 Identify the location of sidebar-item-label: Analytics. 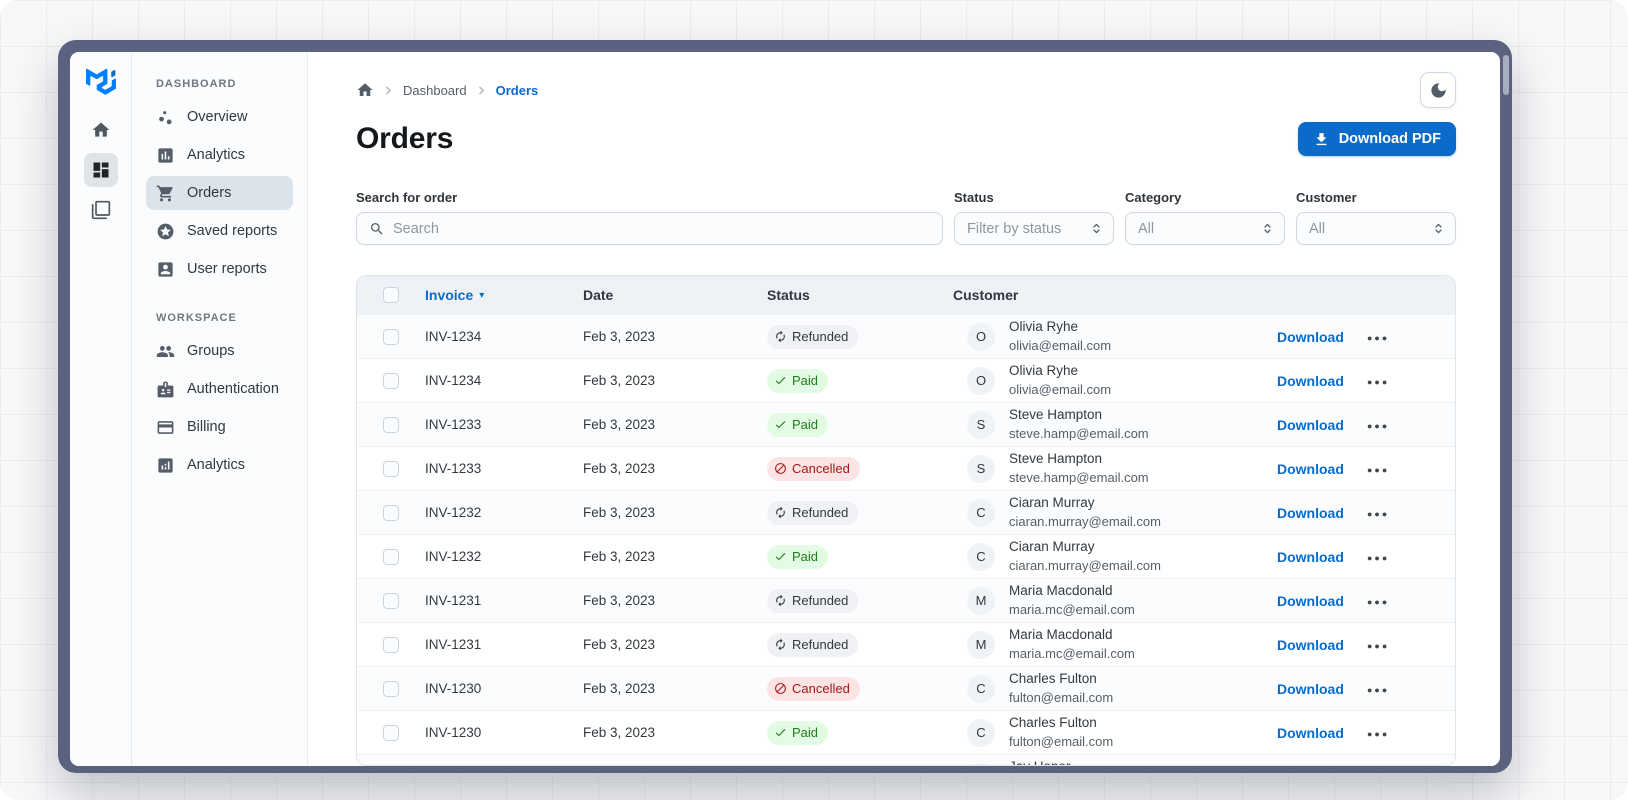
(216, 155).